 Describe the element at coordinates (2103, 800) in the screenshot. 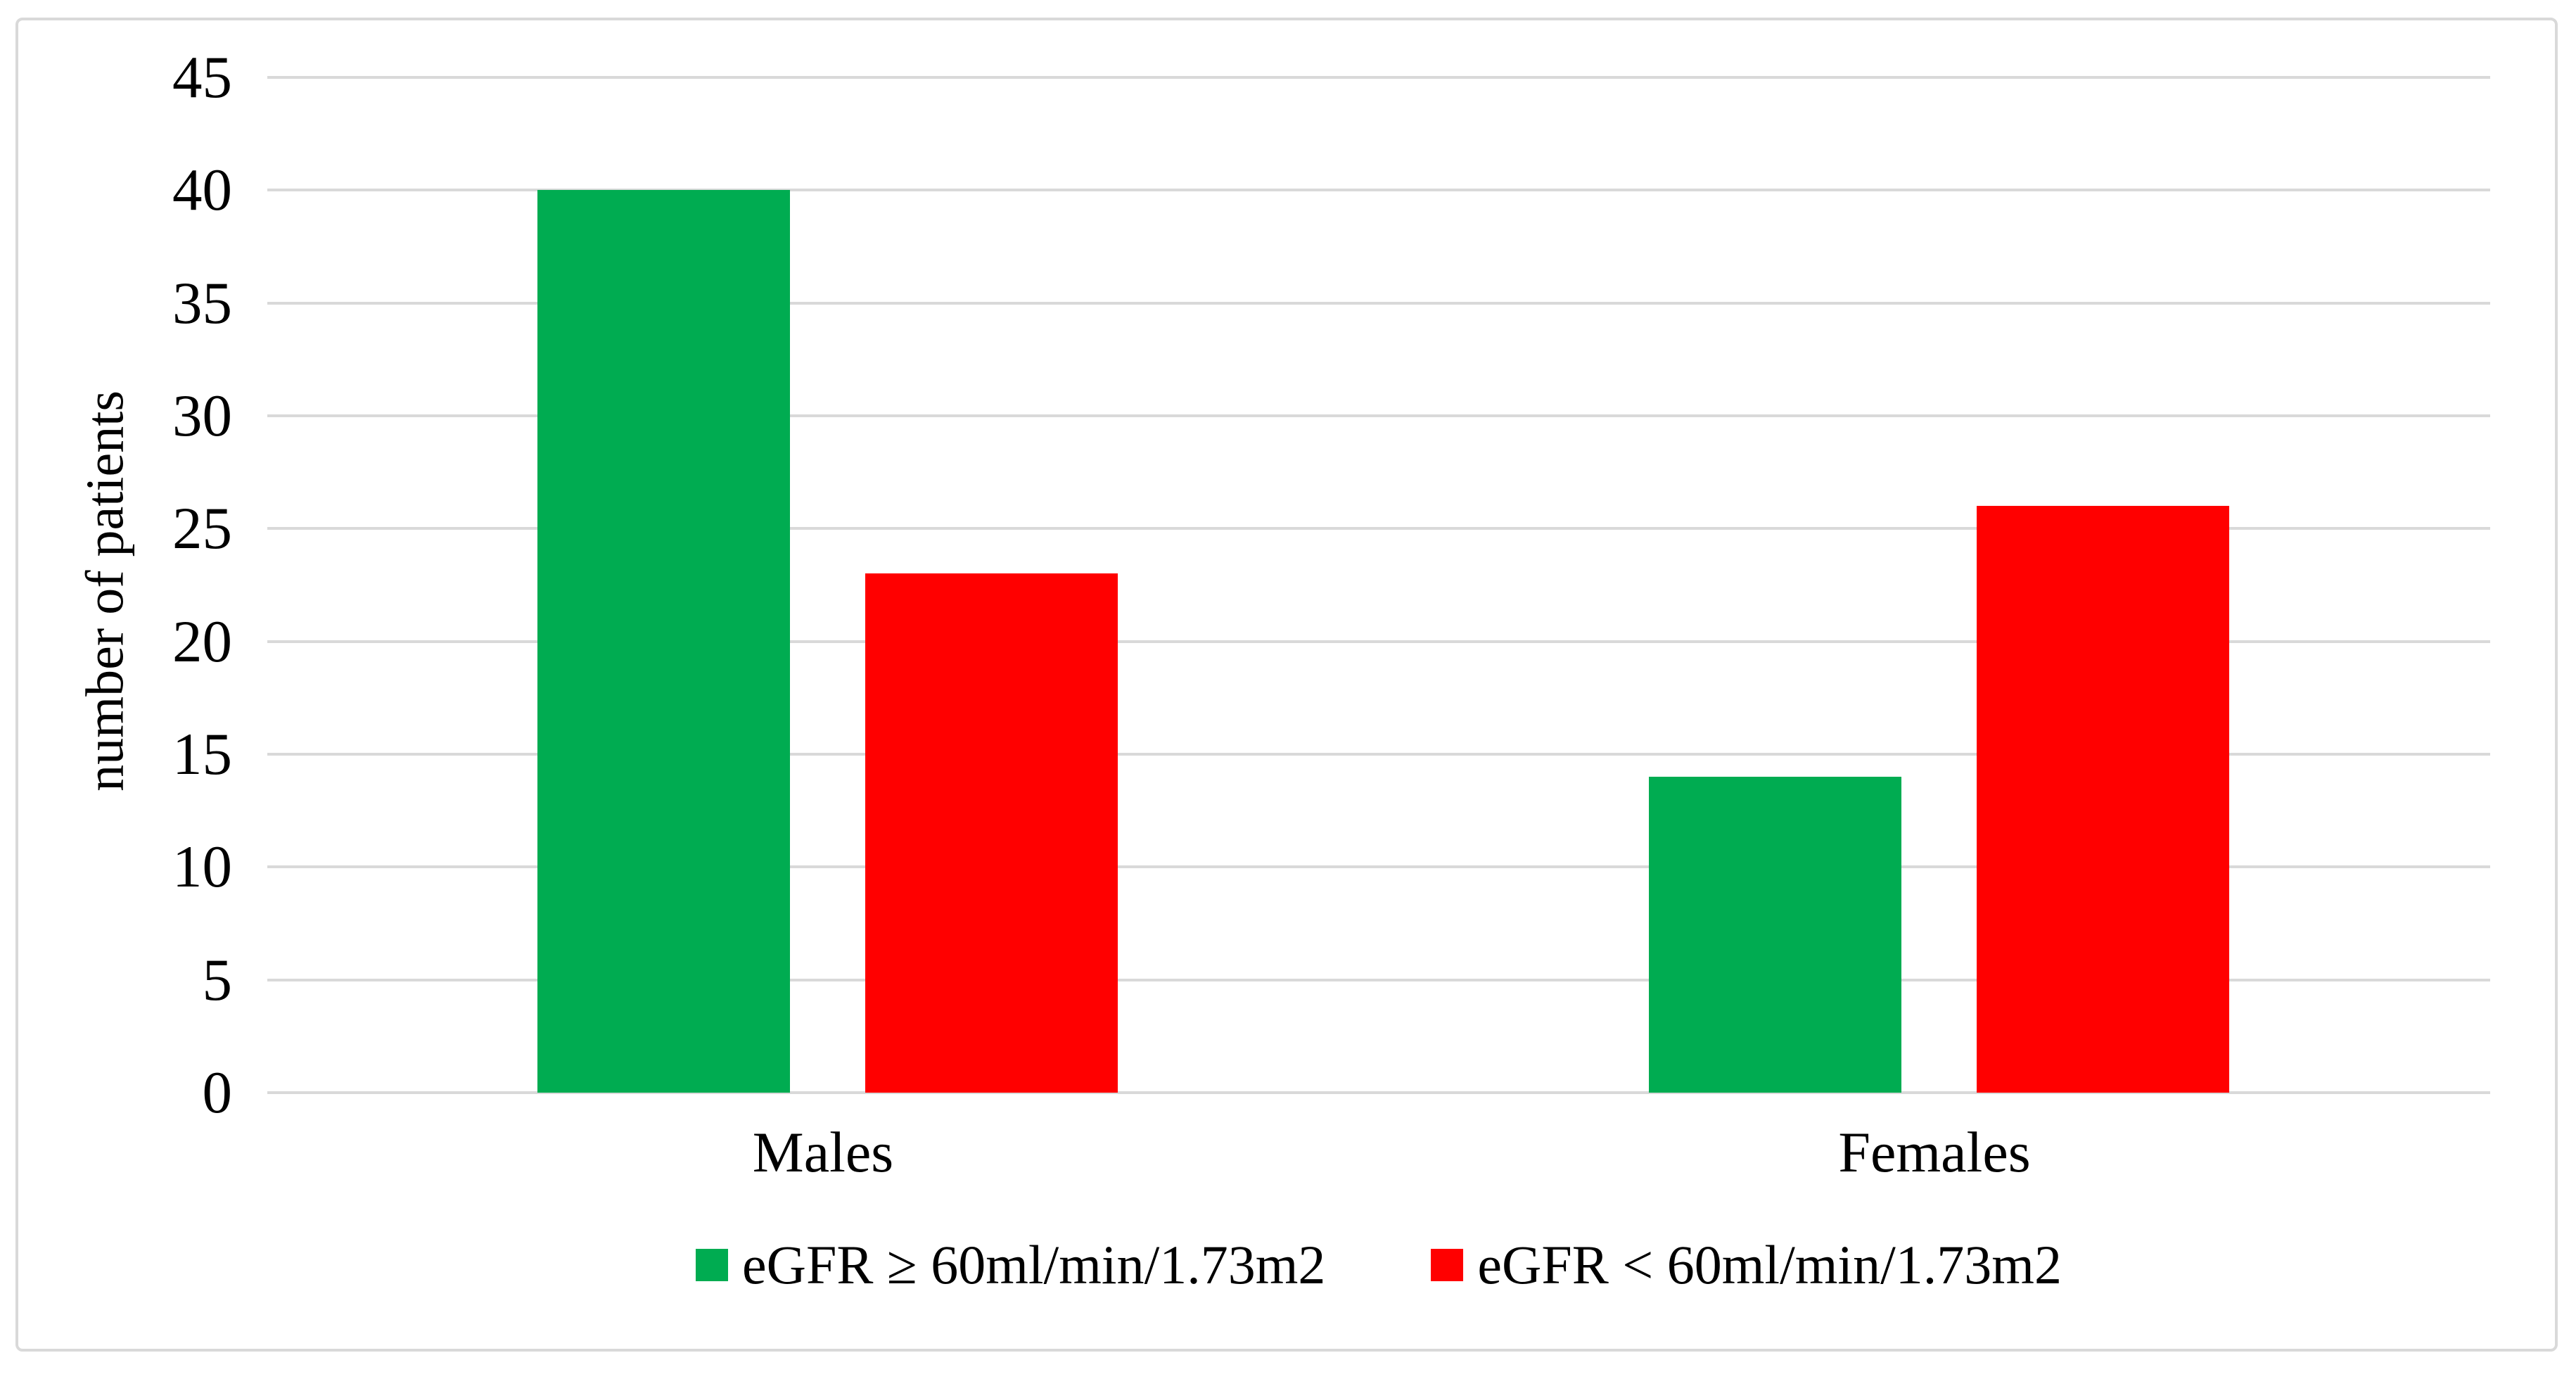

I see `bar-females-series2` at that location.